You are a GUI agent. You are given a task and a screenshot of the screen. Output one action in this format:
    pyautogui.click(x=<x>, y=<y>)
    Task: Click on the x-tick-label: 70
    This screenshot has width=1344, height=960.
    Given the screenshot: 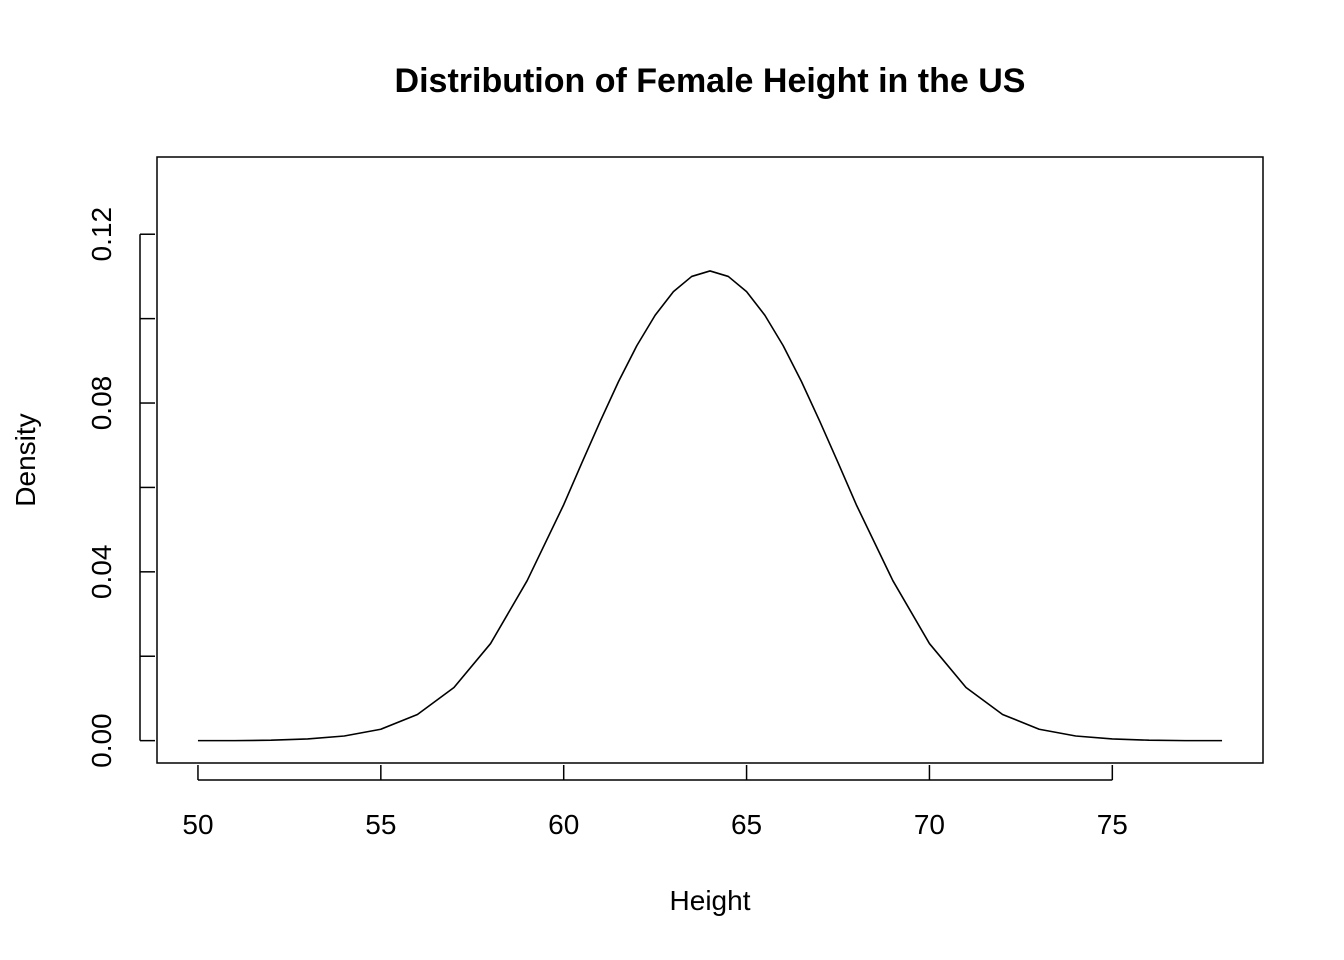 What is the action you would take?
    pyautogui.click(x=929, y=824)
    